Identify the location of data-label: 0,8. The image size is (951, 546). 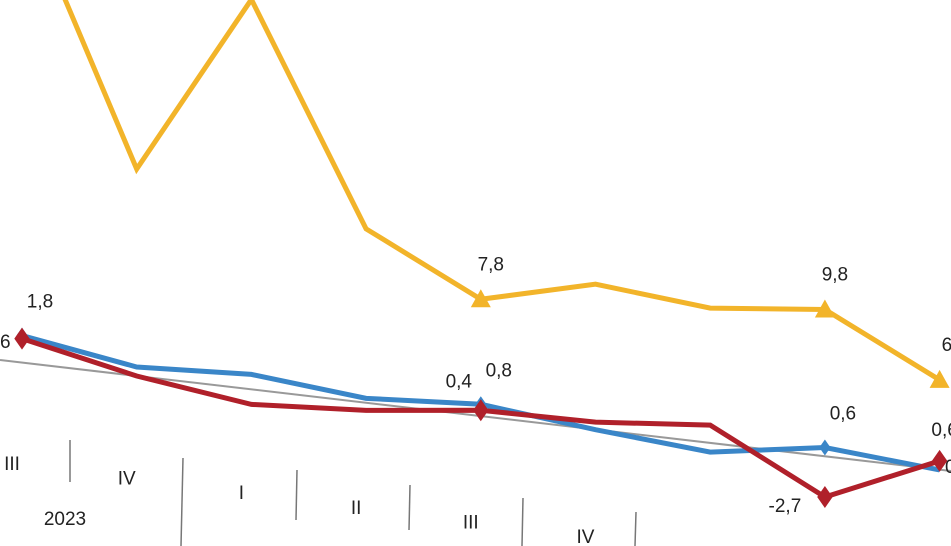
(499, 370).